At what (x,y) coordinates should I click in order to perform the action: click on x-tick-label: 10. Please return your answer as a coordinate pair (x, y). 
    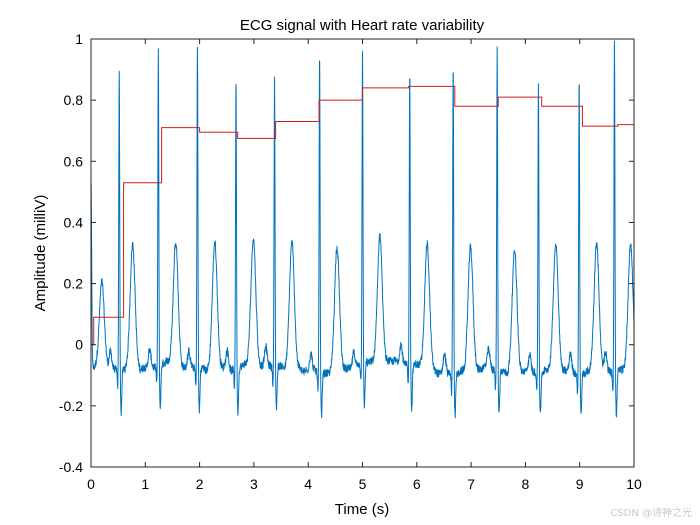
    Looking at the image, I should click on (634, 484).